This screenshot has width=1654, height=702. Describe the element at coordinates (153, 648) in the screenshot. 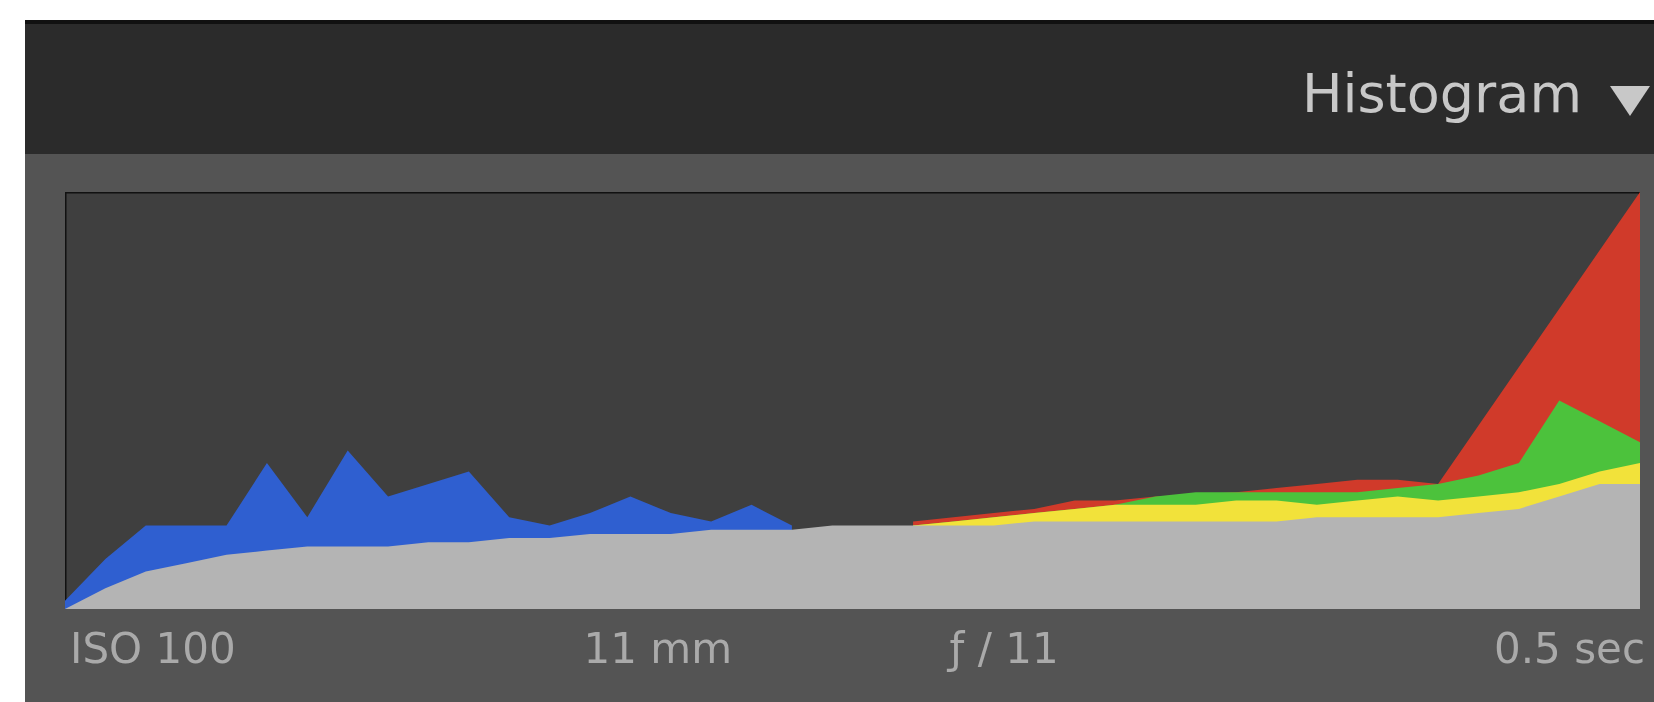

I see `text: ISO 100` at that location.